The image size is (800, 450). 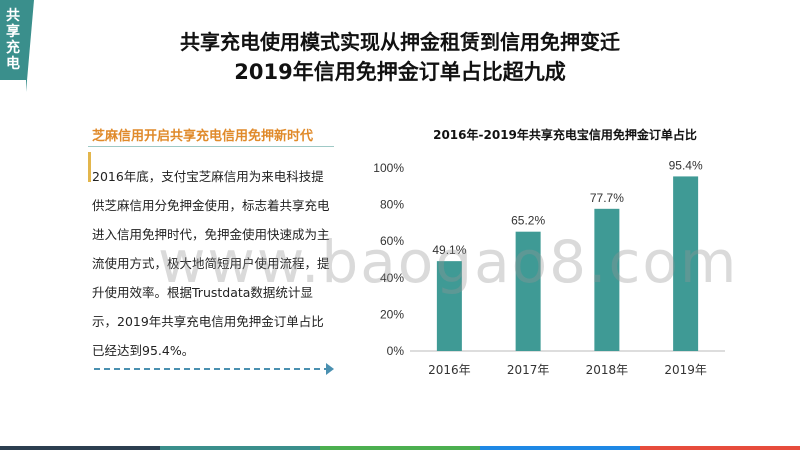 What do you see at coordinates (330, 369) in the screenshot?
I see `dashed-divider-arrow-icon` at bounding box center [330, 369].